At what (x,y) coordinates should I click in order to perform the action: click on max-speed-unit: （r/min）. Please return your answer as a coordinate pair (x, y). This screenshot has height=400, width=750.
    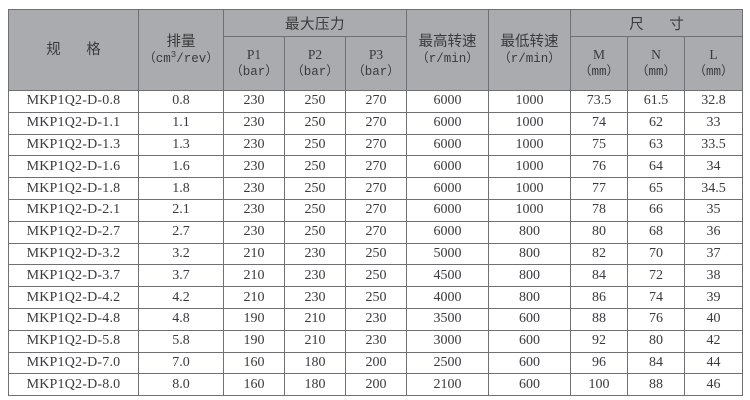
    Looking at the image, I should click on (447, 58).